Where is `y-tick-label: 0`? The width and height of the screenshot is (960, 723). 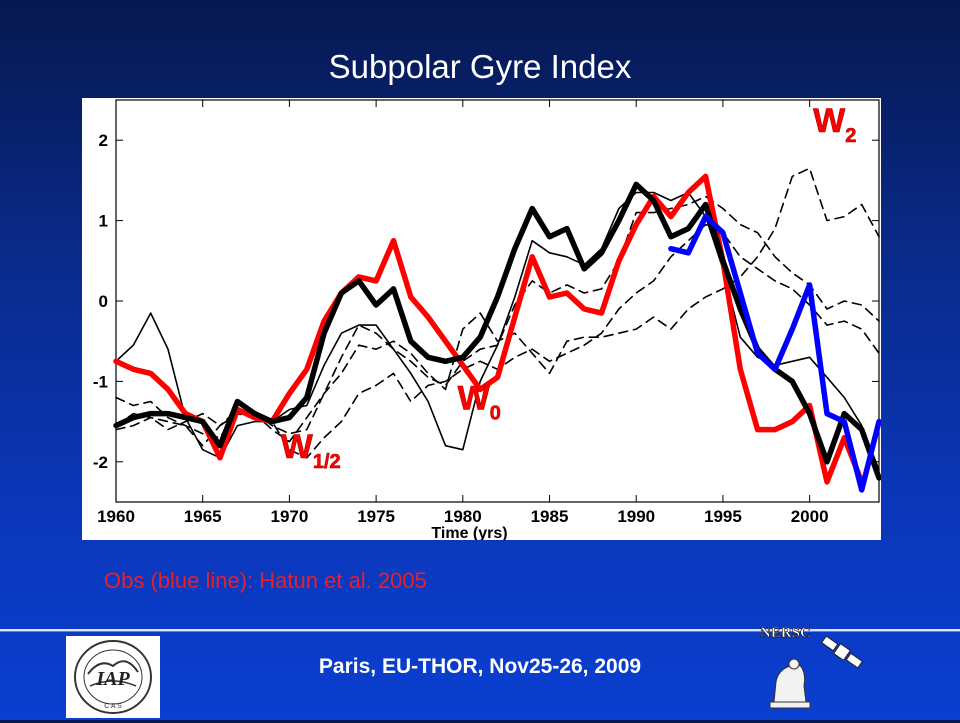
y-tick-label: 0 is located at coordinates (103, 301).